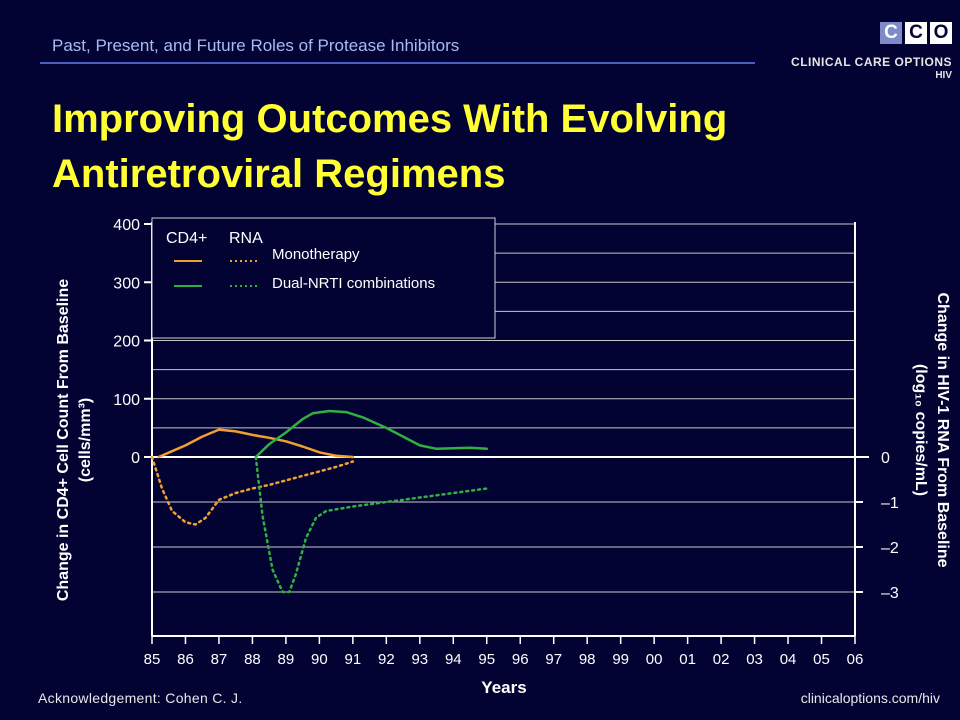 This screenshot has width=960, height=720. Describe the element at coordinates (920, 430) in the screenshot. I see `y-axis-right-title-line2: (log₁₀ copies/mL)` at that location.